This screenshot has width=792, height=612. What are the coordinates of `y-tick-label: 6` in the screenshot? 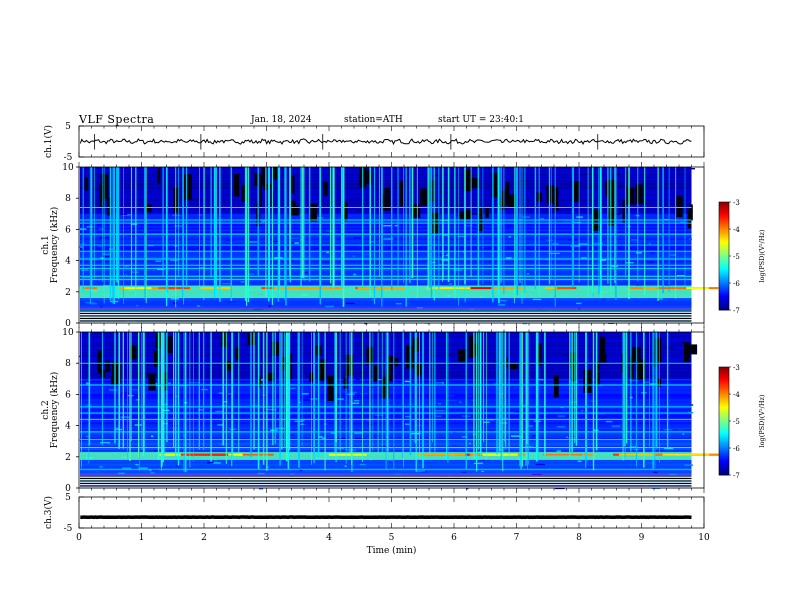 It's located at (68, 395).